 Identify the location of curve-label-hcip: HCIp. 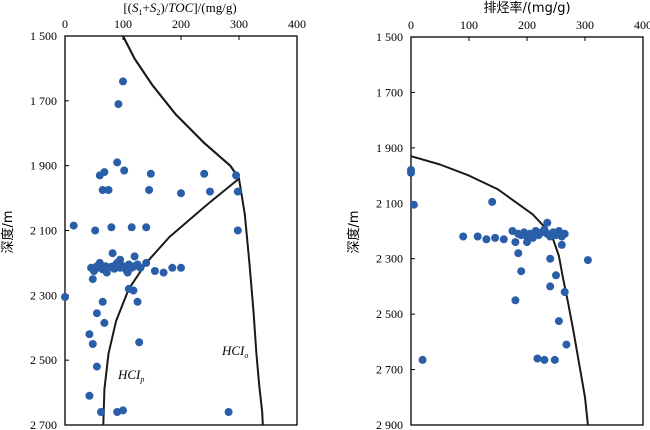
(130, 375).